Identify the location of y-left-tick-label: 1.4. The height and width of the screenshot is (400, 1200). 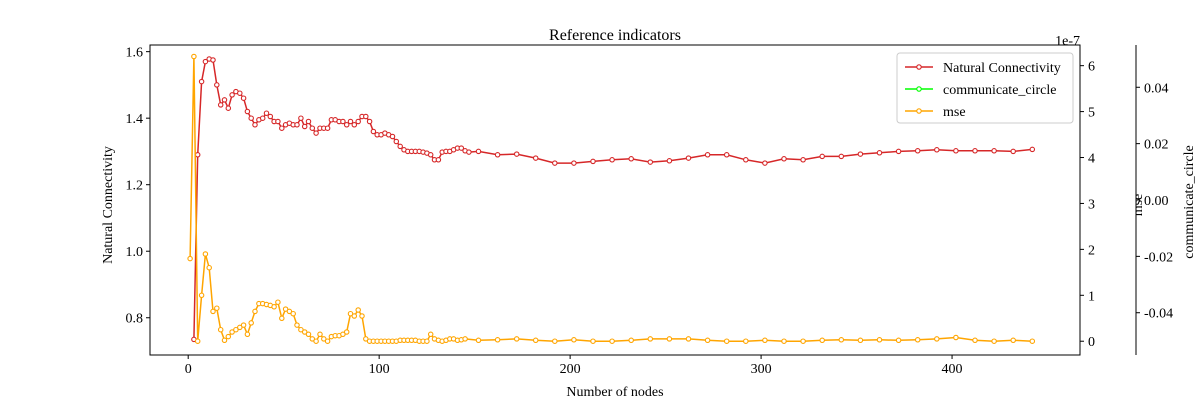
(135, 119).